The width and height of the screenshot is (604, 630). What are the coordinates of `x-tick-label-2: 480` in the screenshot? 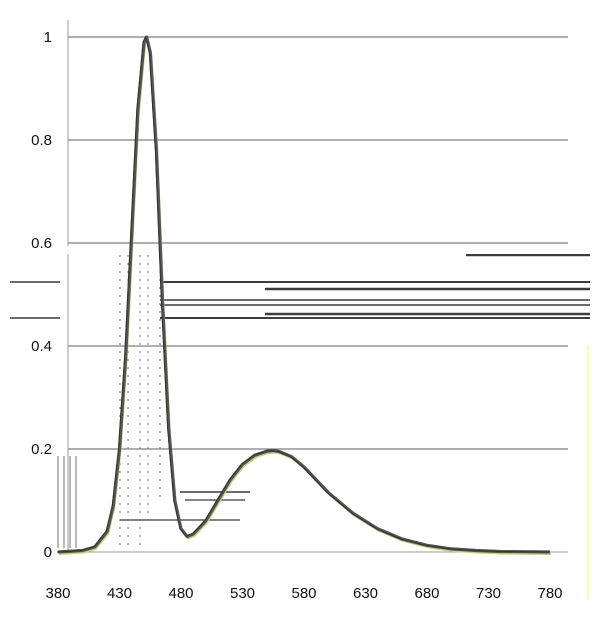 It's located at (180, 593).